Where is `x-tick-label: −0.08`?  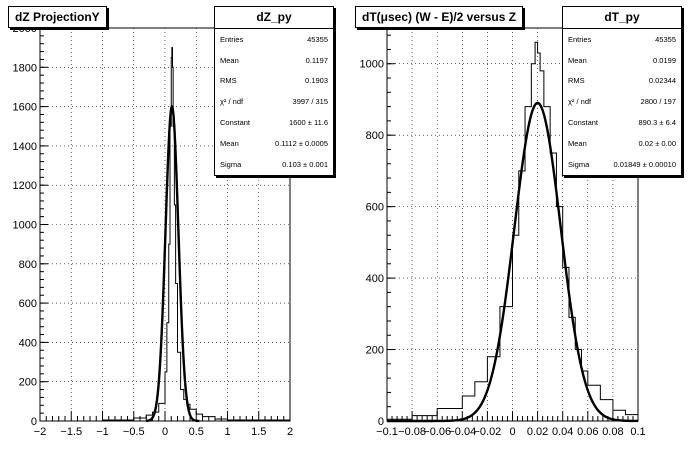
x-tick-label: −0.08 is located at coordinates (412, 432).